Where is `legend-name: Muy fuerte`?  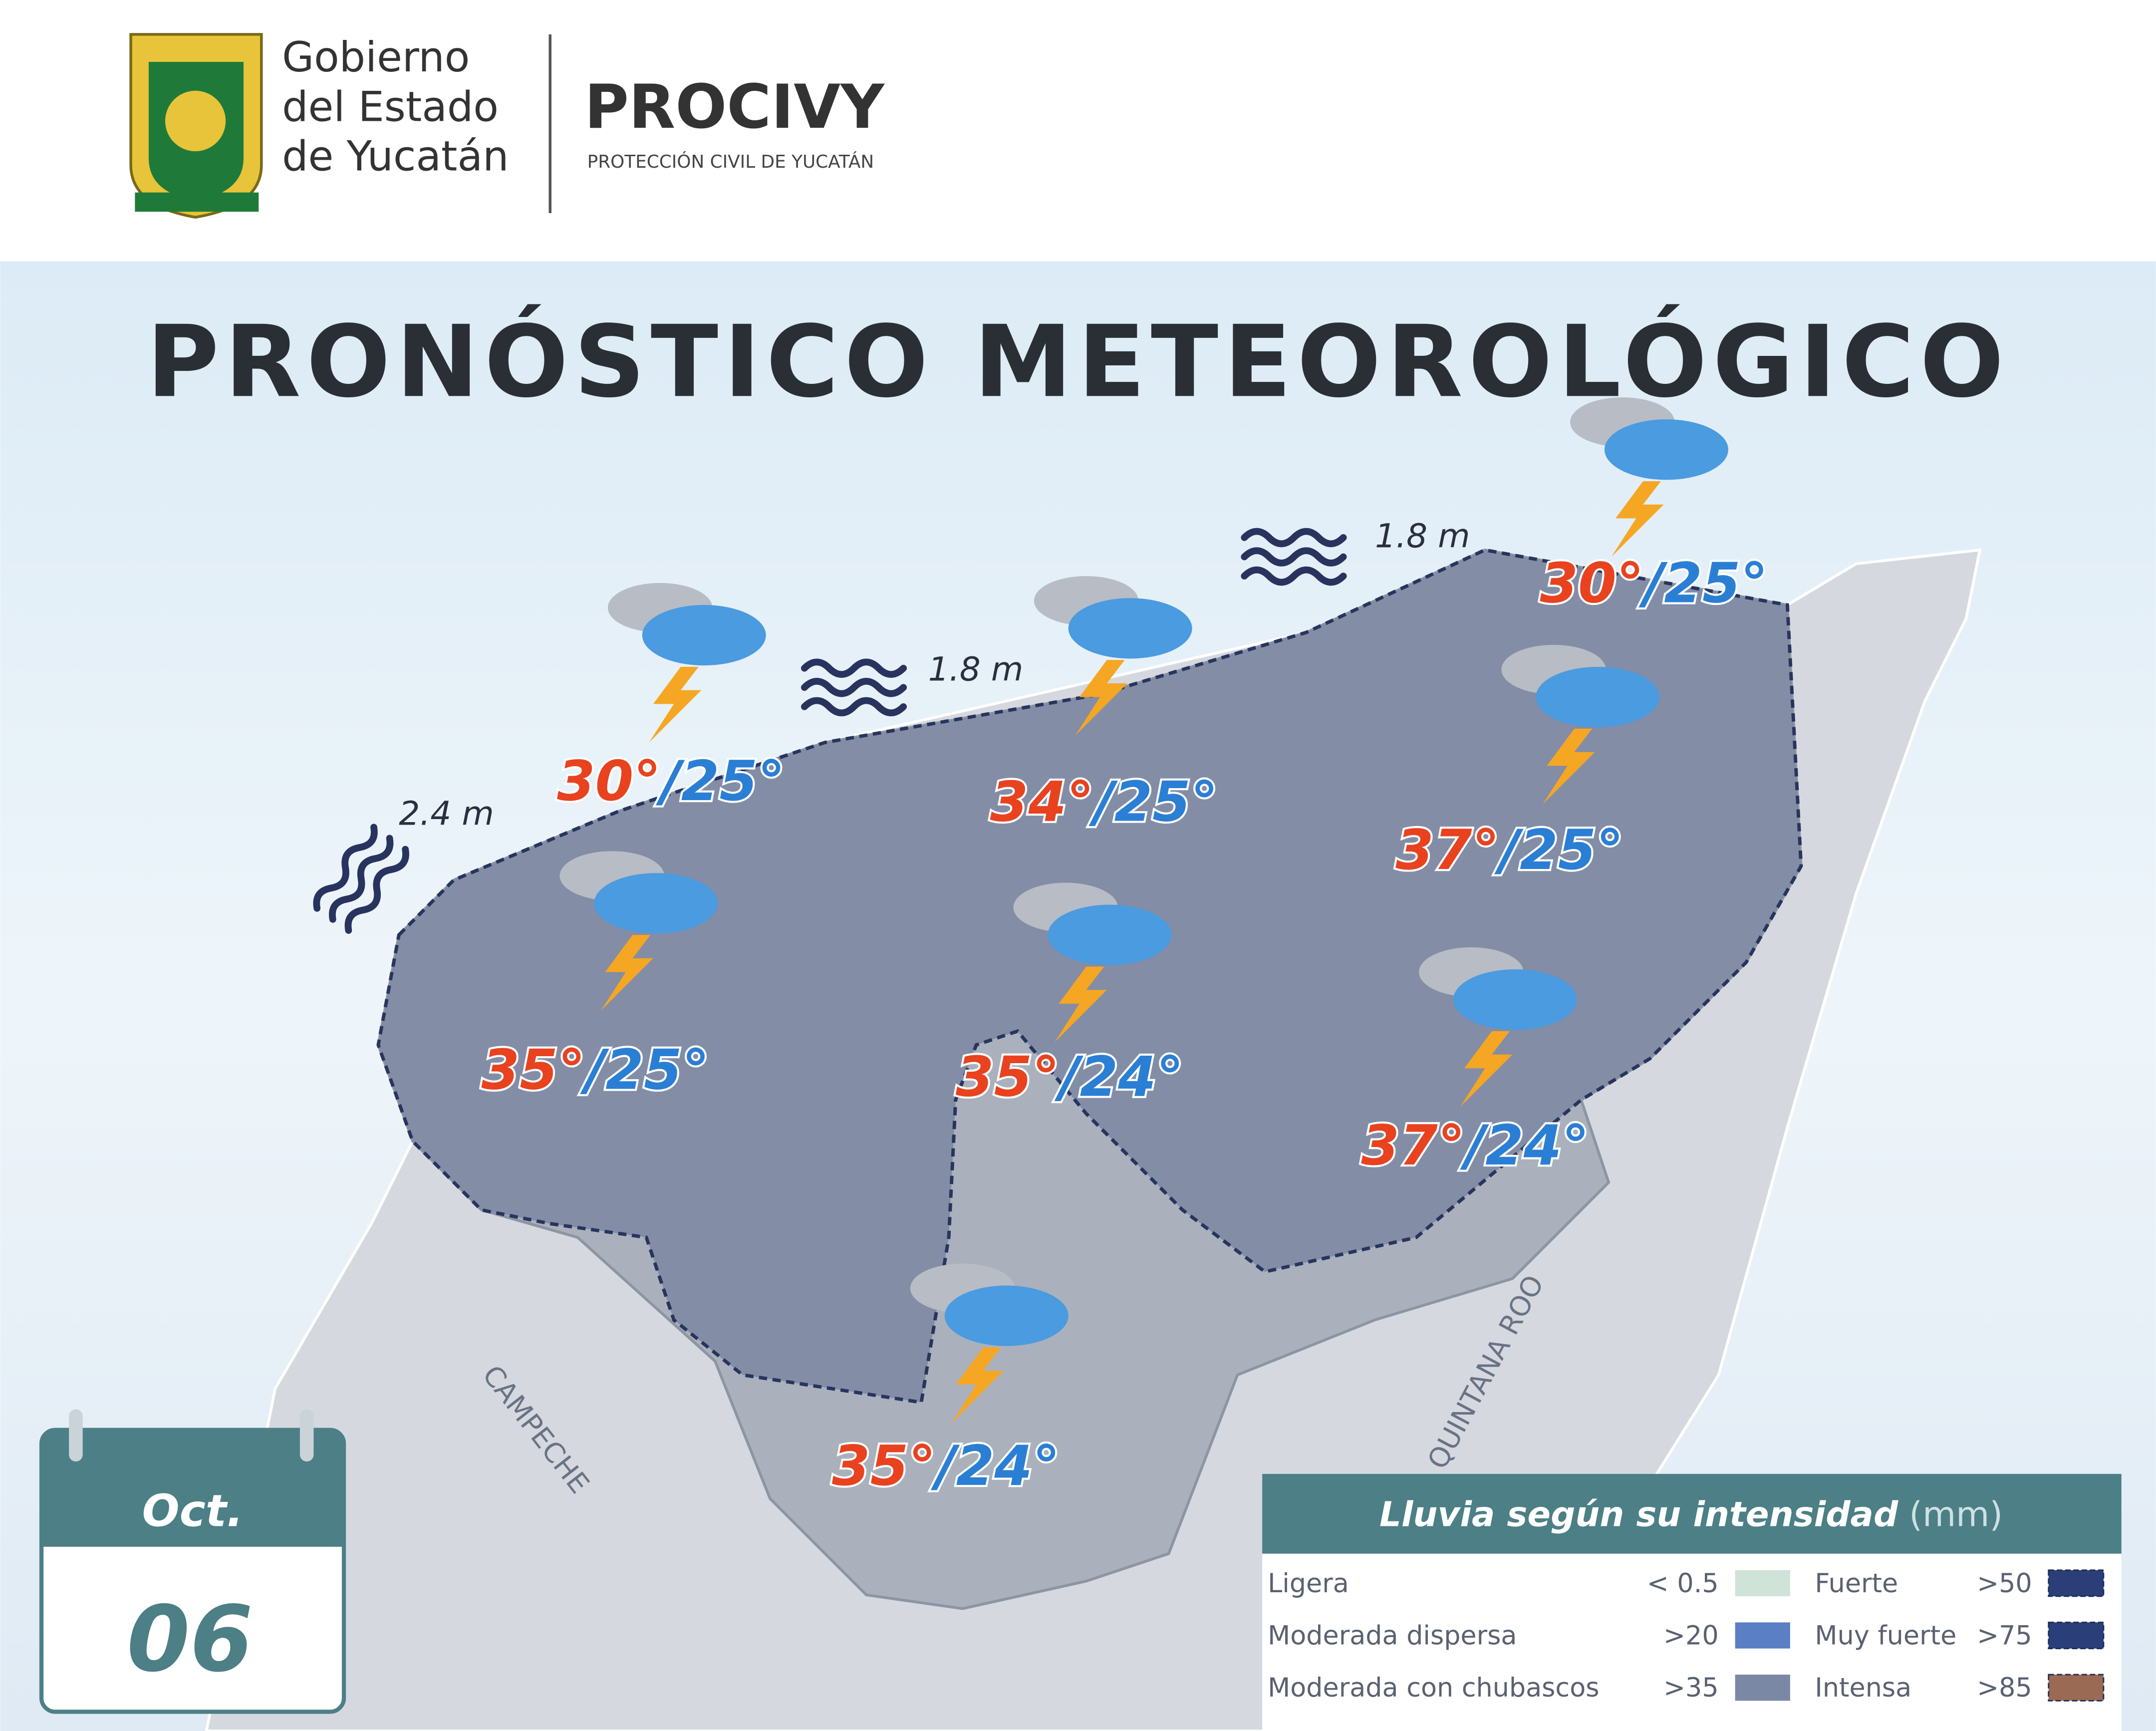
legend-name: Muy fuerte is located at coordinates (1885, 1635).